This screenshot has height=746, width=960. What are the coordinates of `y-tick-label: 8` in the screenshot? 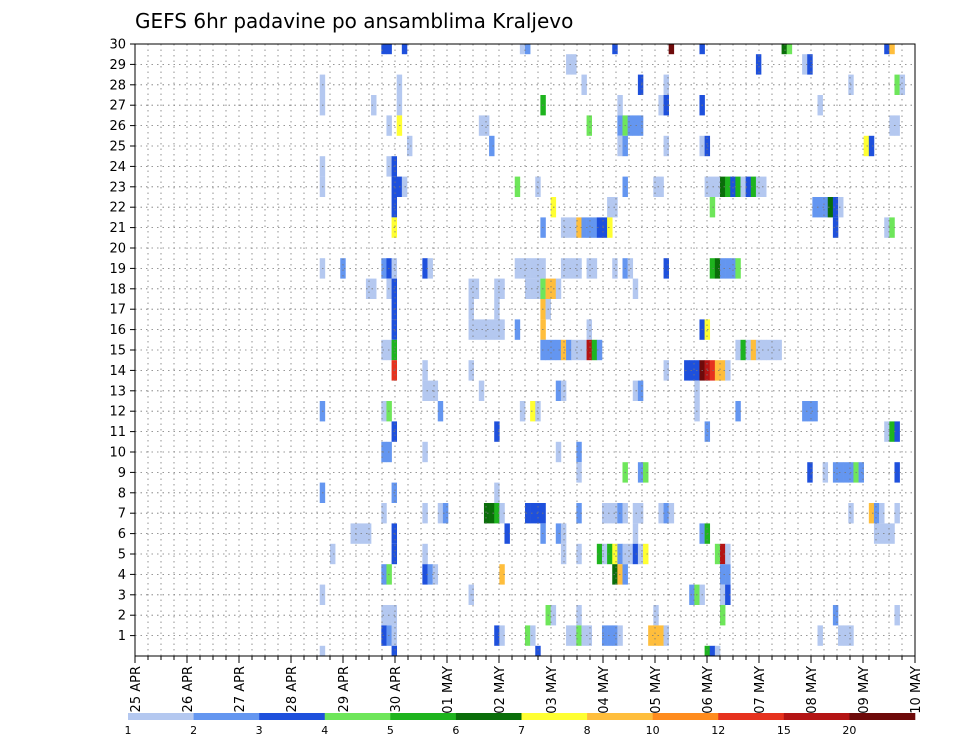 It's located at (122, 493).